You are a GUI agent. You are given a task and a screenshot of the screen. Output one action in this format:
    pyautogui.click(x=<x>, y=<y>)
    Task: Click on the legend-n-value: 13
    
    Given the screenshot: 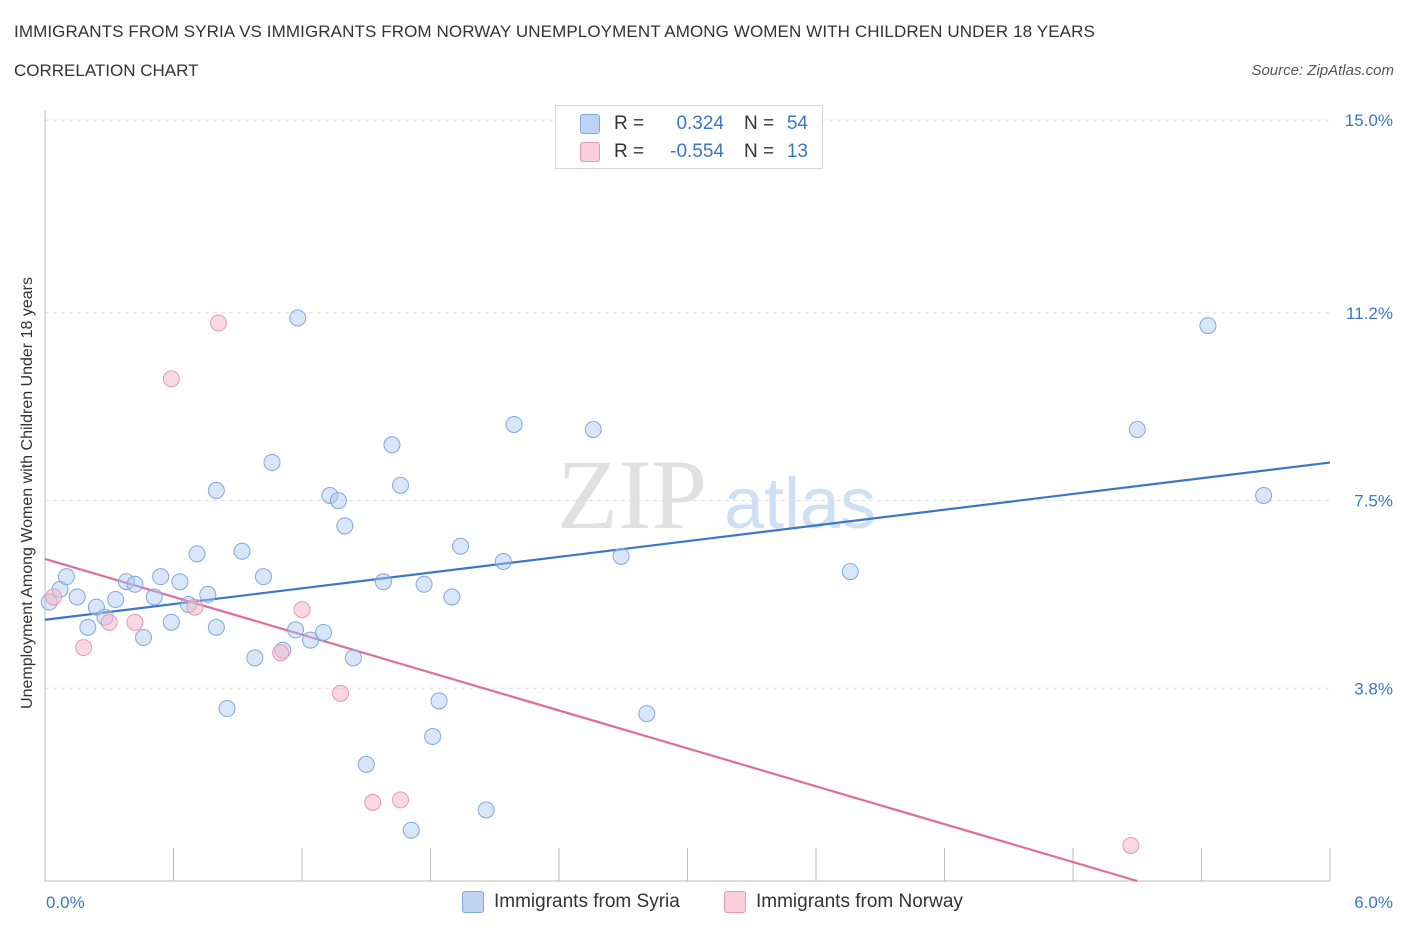 What is the action you would take?
    pyautogui.click(x=797, y=151)
    